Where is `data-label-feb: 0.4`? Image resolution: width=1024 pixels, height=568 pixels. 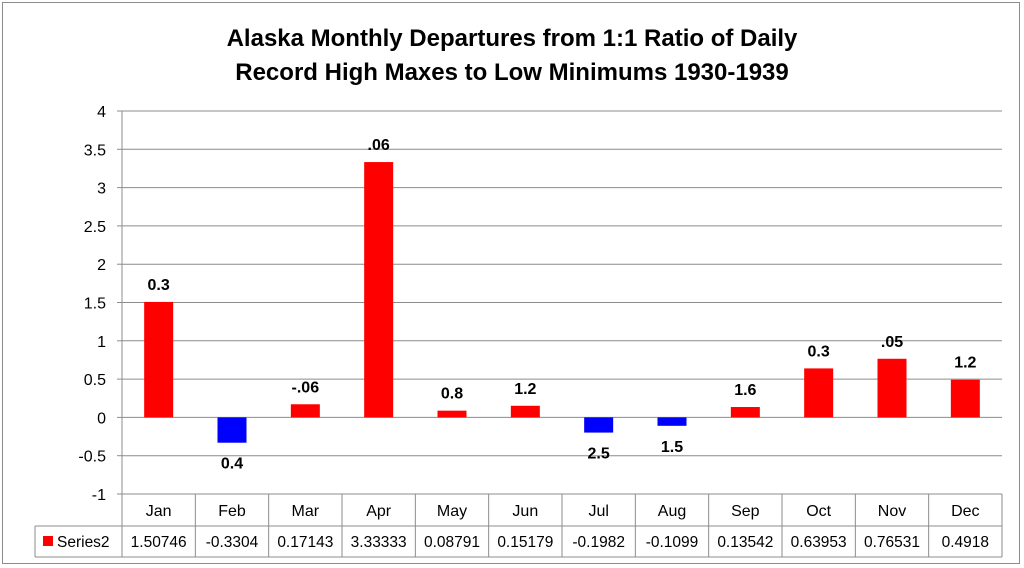 data-label-feb: 0.4 is located at coordinates (232, 464).